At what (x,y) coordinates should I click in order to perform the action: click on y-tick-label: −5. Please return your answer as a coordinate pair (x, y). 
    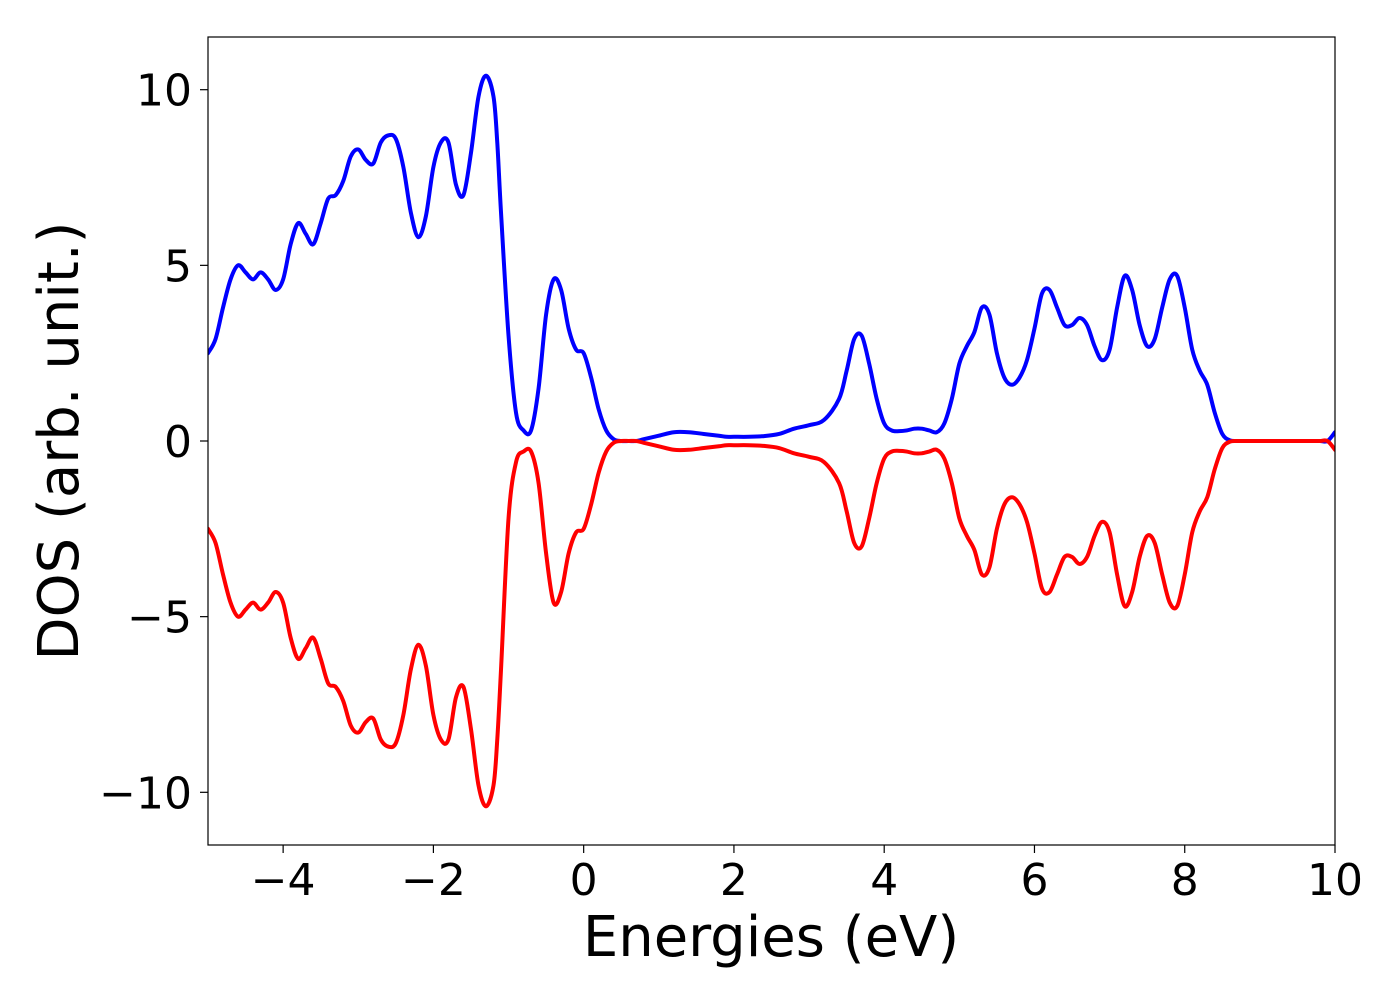
    Looking at the image, I should click on (159, 618).